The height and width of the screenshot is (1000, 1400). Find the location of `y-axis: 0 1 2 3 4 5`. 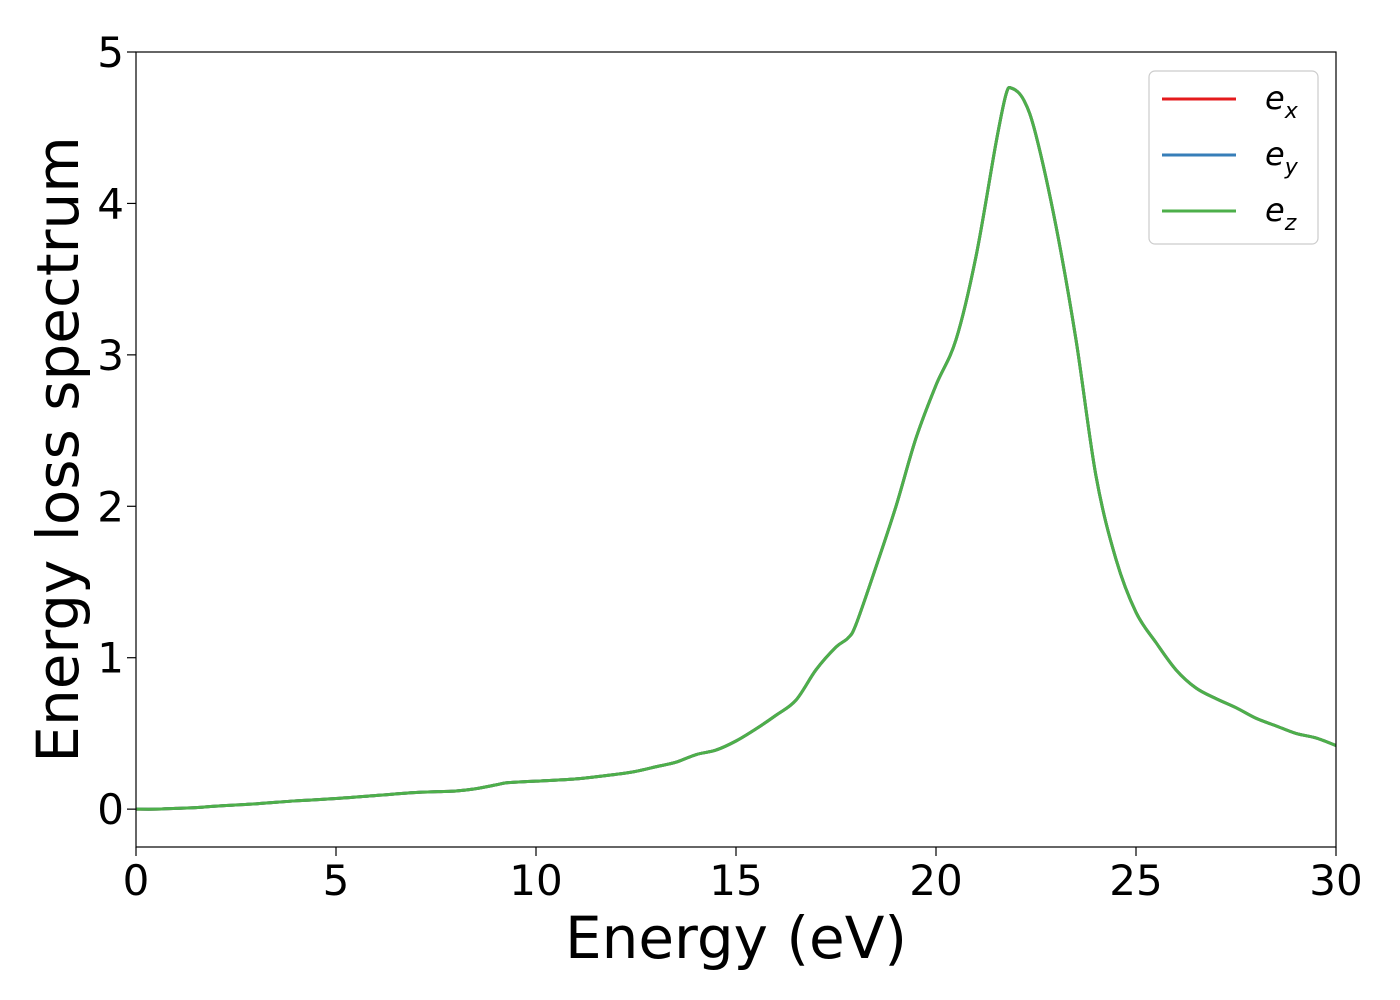

y-axis: 0 1 2 3 4 5 is located at coordinates (116, 431).